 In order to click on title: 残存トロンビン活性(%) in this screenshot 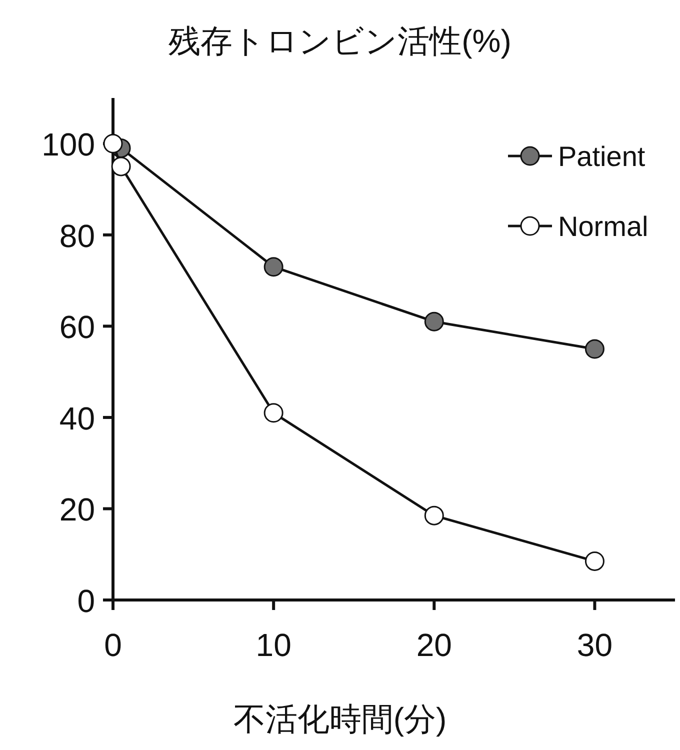, I will do `click(340, 41)`.